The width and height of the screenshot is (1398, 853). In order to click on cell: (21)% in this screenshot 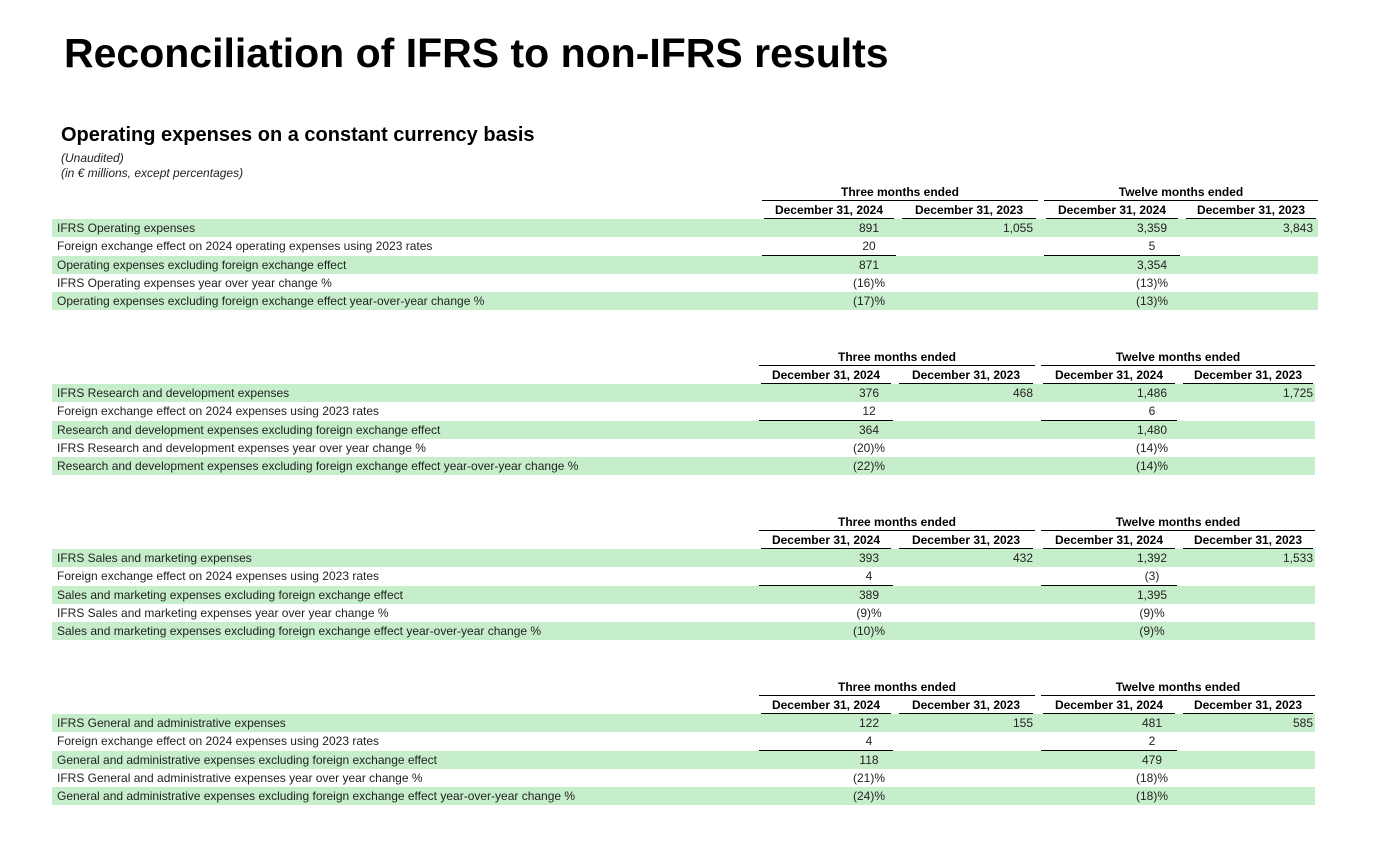, I will do `click(868, 777)`.